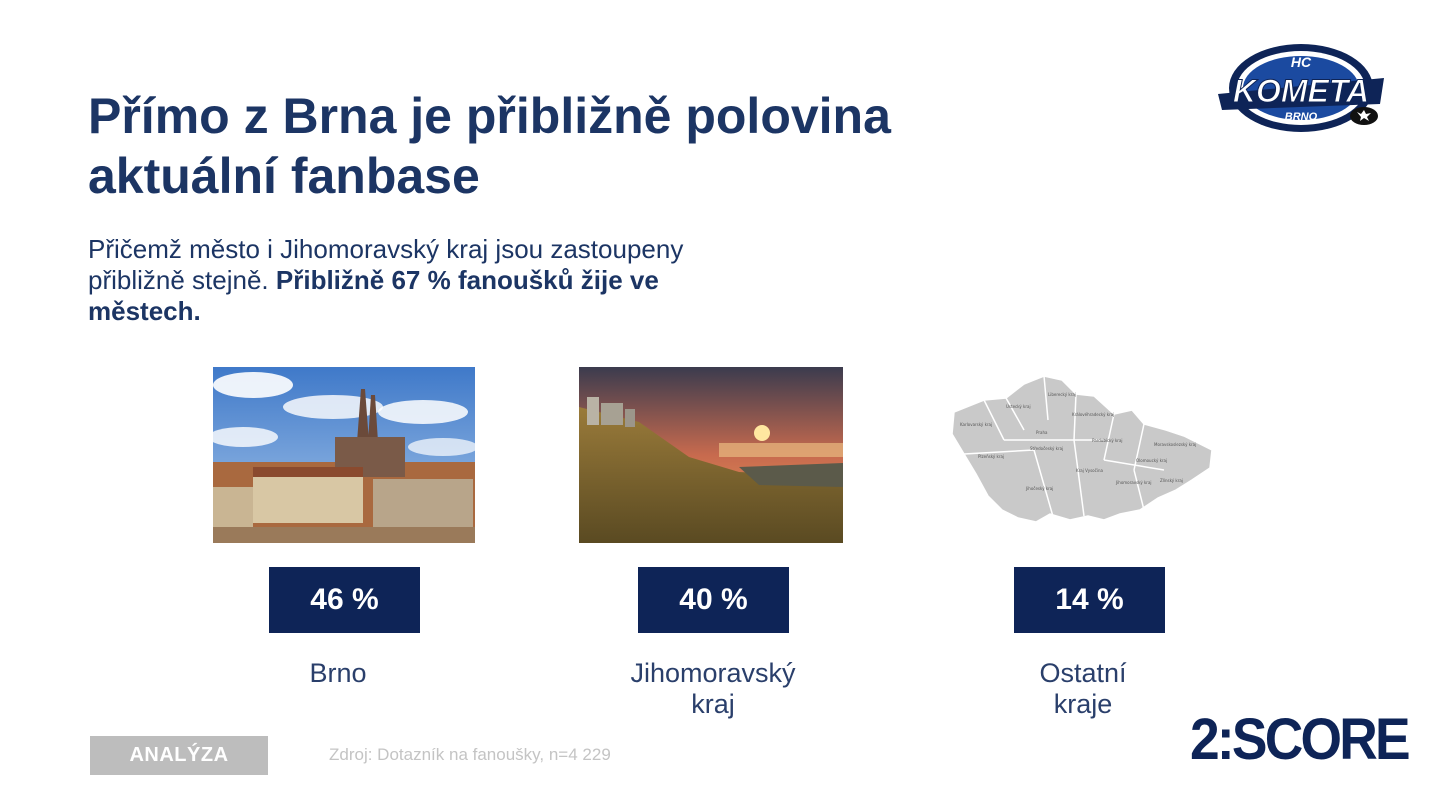  I want to click on stat-badge-jihomoravsky: 40 %, so click(713, 600).